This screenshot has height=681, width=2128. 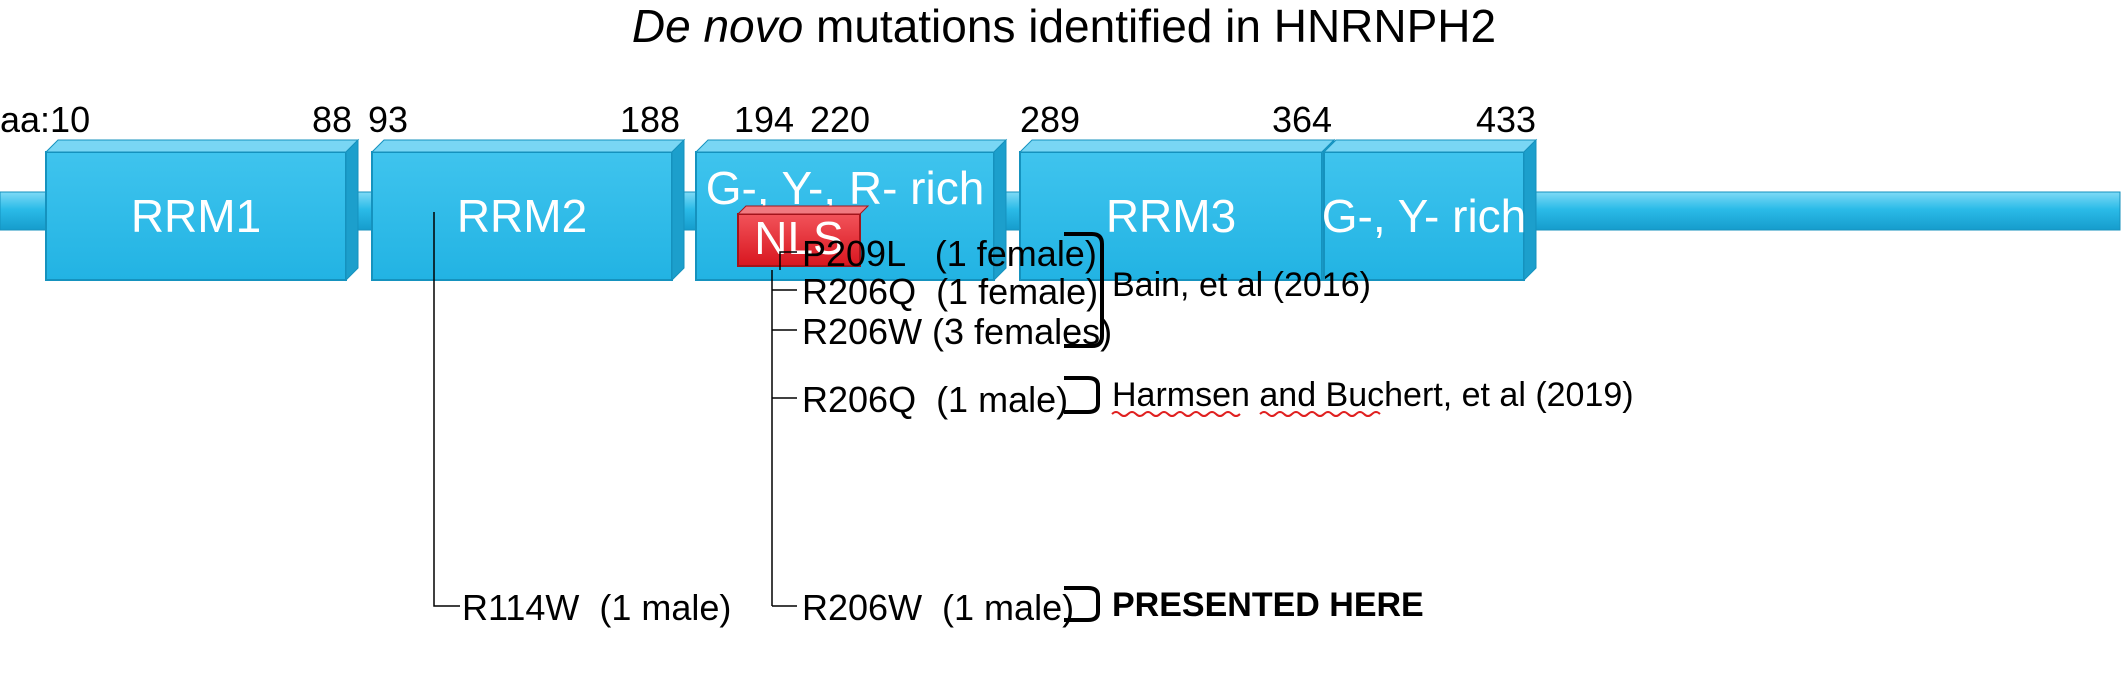 I want to click on domain-rrm2: RRM2, so click(x=528, y=210).